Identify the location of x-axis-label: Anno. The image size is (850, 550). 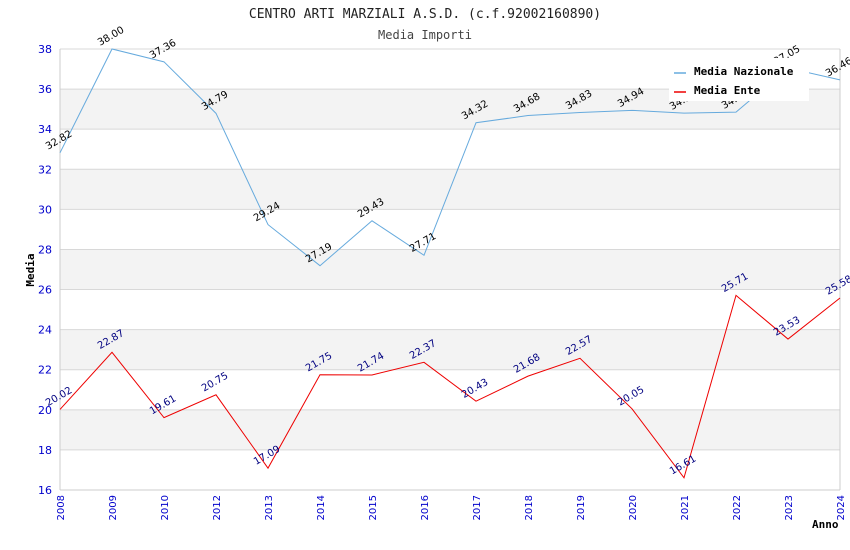
(825, 524).